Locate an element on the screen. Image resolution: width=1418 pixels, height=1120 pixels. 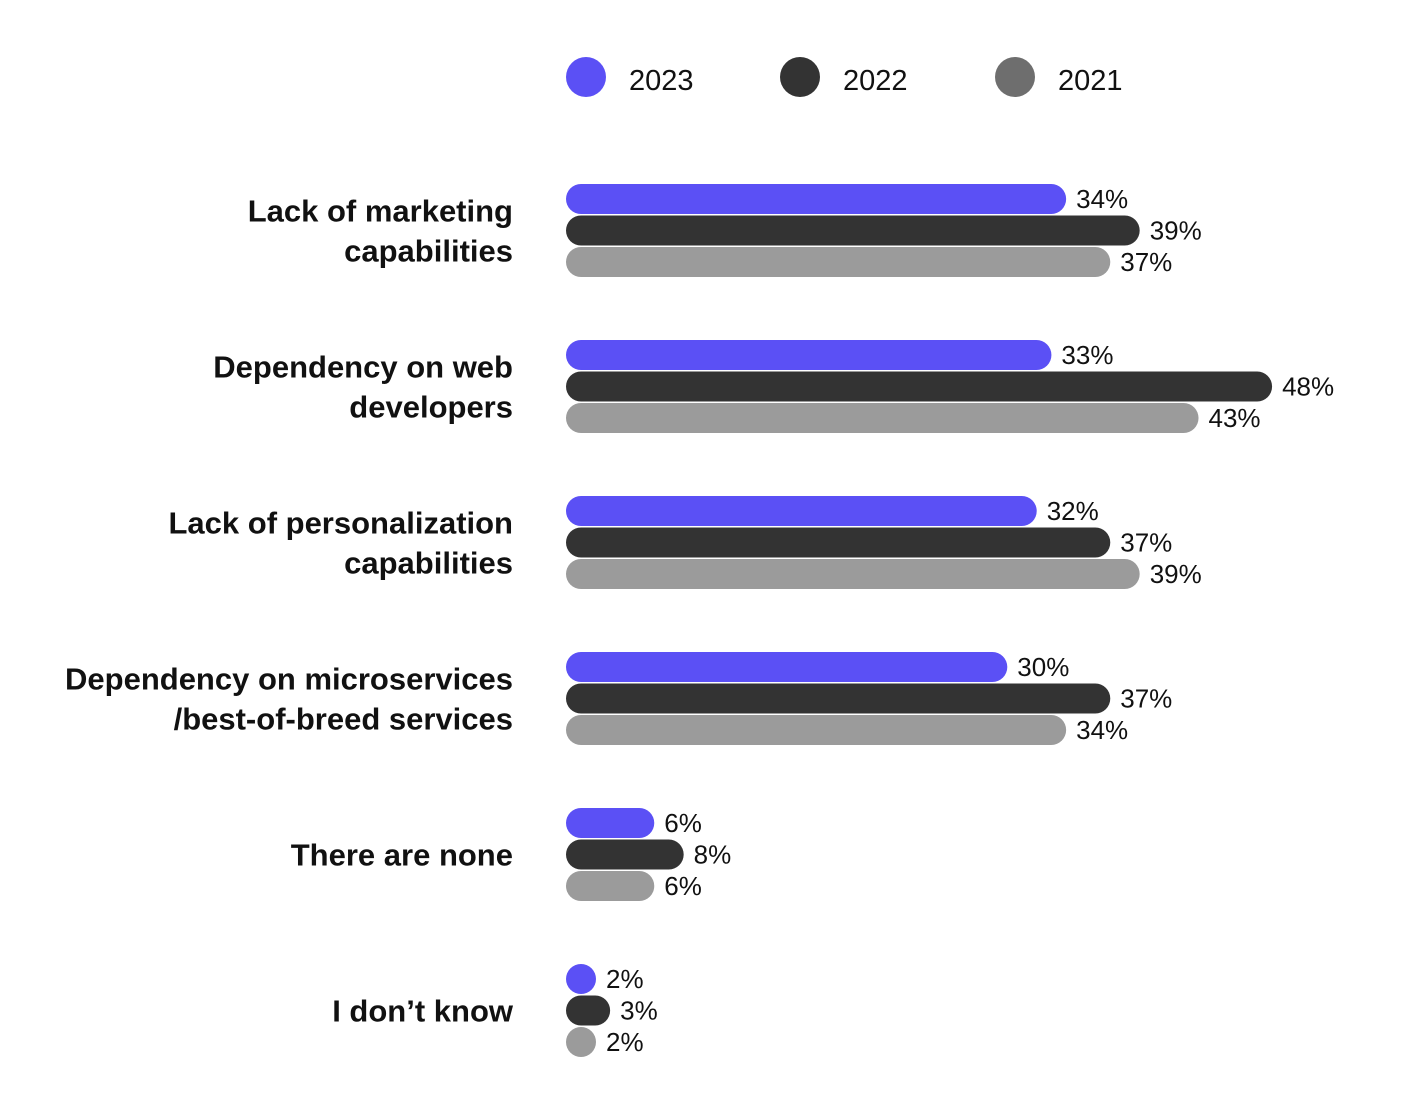
value-label-2021-category-2: 39% is located at coordinates (1176, 574).